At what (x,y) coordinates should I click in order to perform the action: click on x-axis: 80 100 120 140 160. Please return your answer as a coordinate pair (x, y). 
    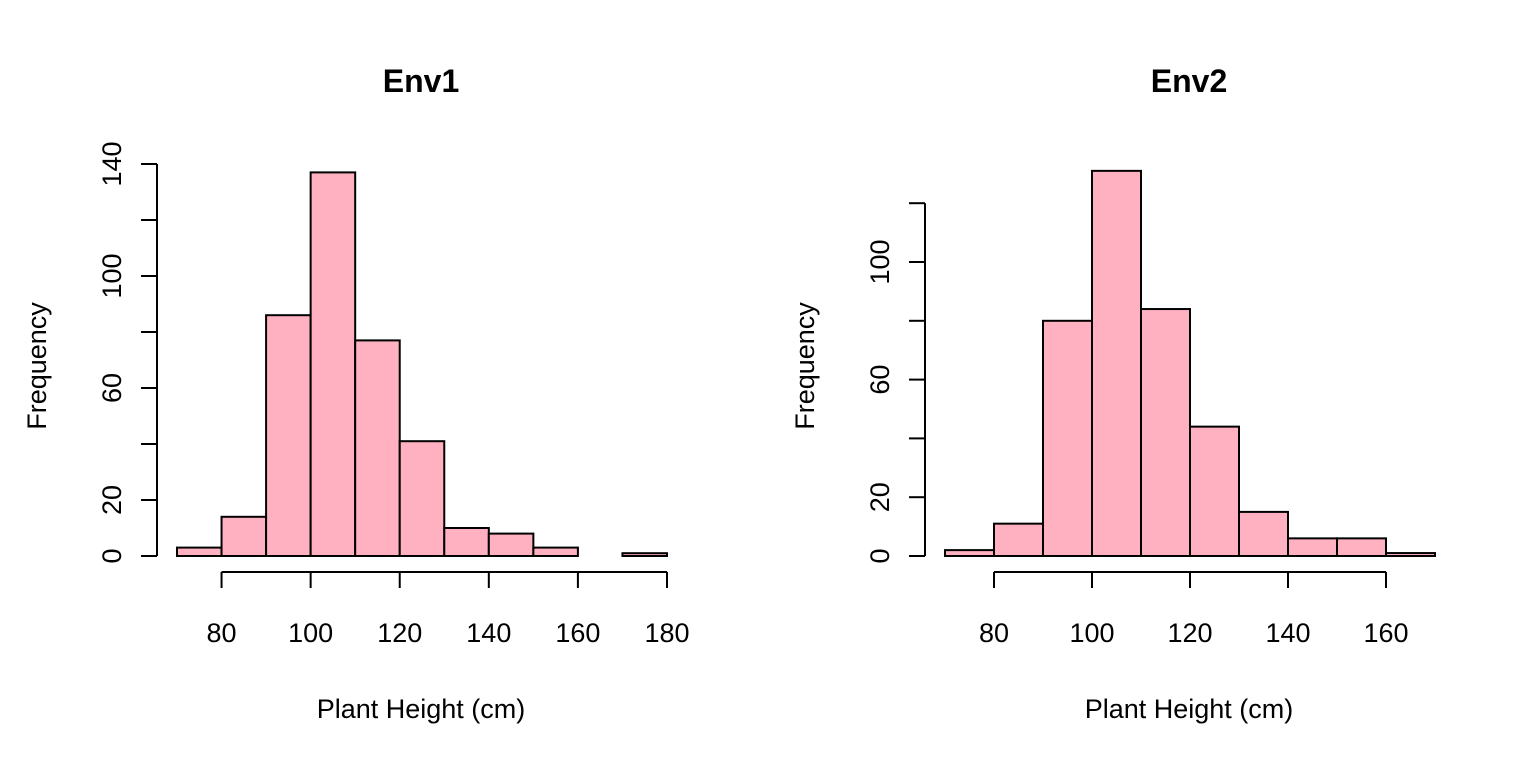
    Looking at the image, I should click on (1194, 609).